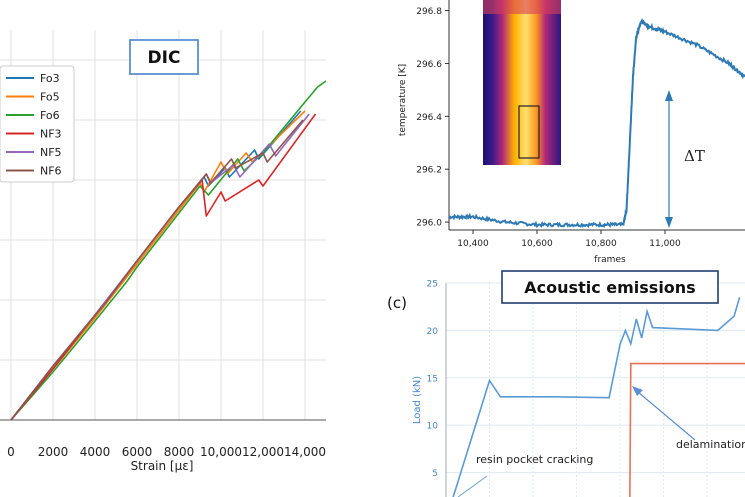 The image size is (745, 497). What do you see at coordinates (305, 452) in the screenshot?
I see `dic-x-tick-label: 14,000` at bounding box center [305, 452].